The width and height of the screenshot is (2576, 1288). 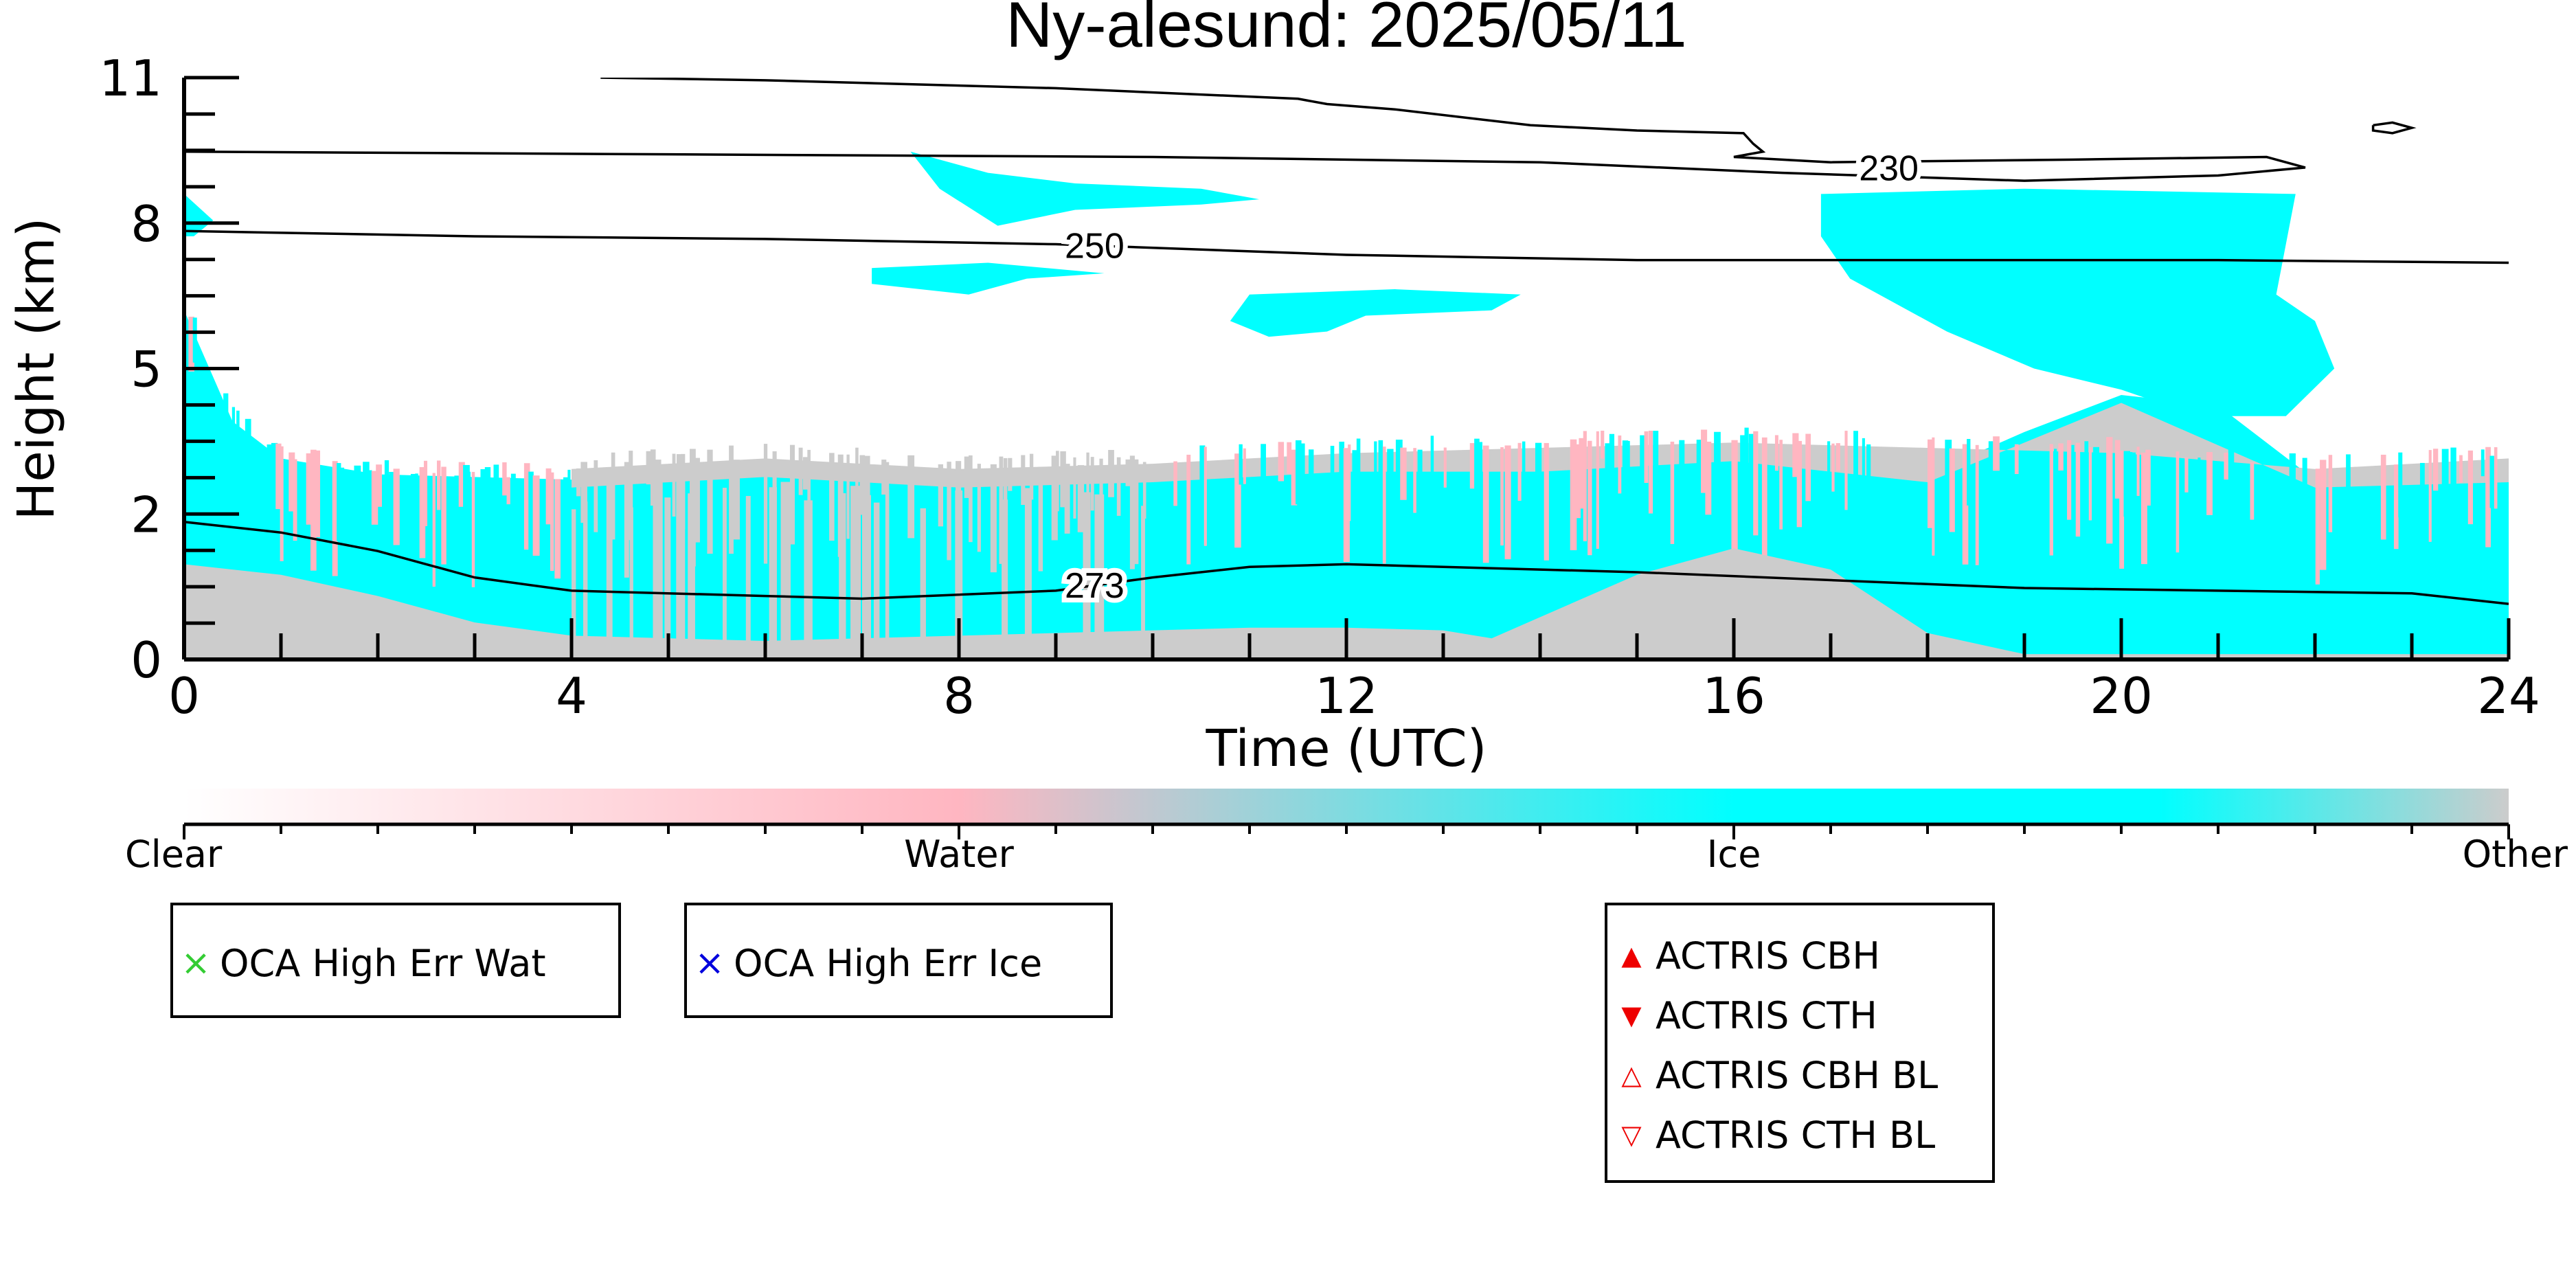 I want to click on legend-entry-actris-cth-bl: ▽ ACTRIS CTH BL, so click(x=1774, y=1135).